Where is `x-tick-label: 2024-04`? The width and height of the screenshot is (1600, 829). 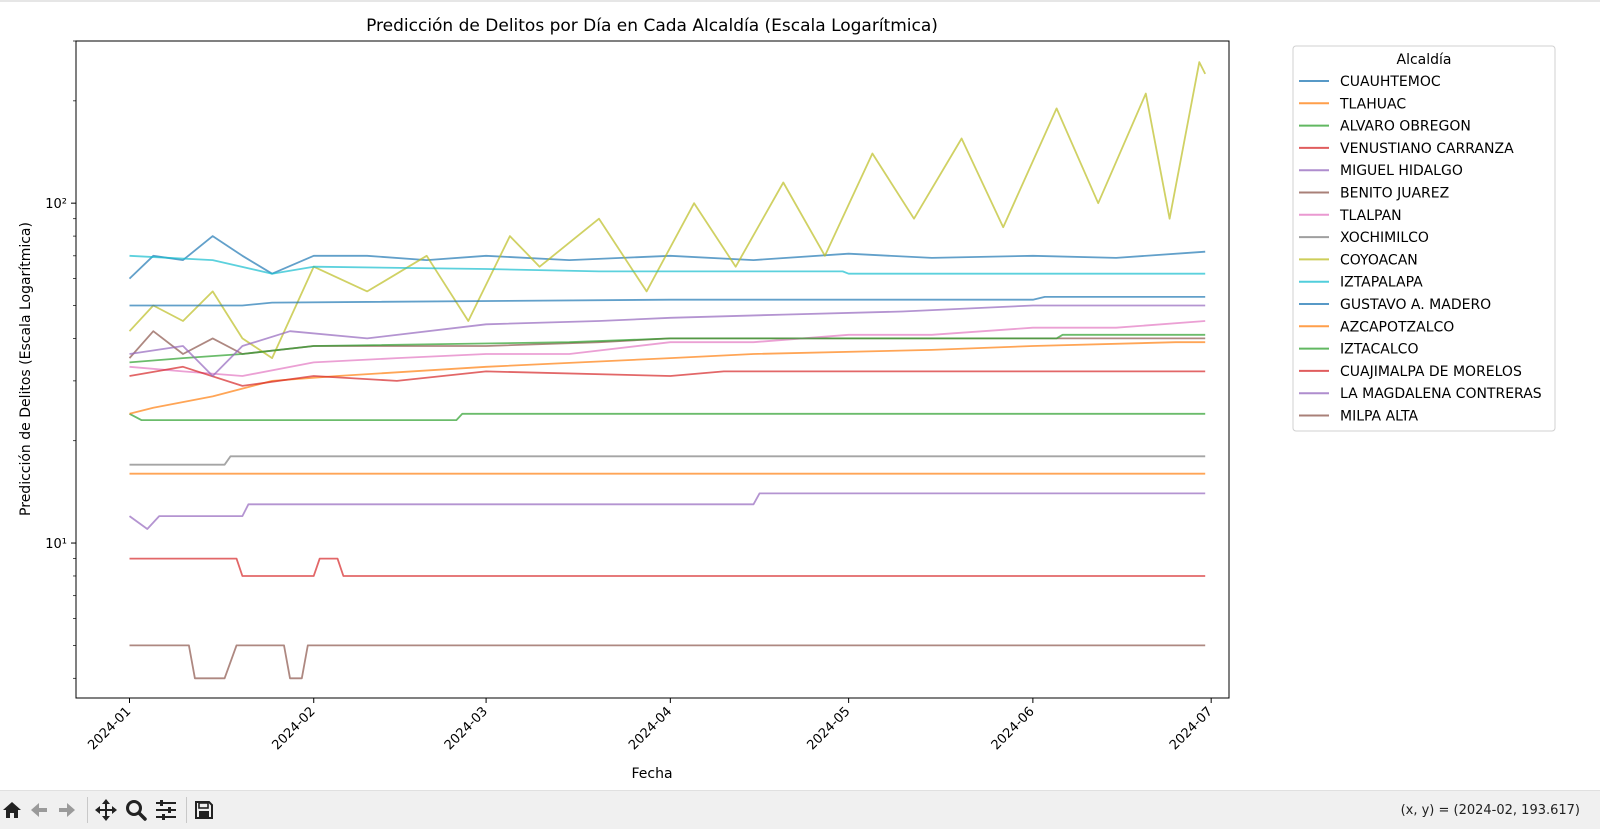 x-tick-label: 2024-04 is located at coordinates (650, 728).